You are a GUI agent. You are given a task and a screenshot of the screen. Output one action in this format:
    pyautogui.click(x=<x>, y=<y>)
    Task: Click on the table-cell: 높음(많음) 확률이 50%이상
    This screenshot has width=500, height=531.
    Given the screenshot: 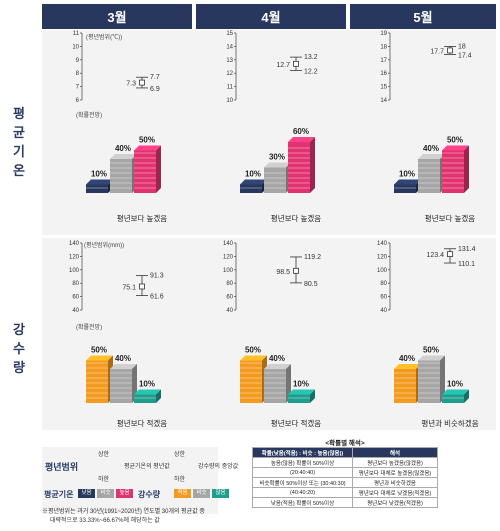 What is the action you would take?
    pyautogui.click(x=302, y=462)
    